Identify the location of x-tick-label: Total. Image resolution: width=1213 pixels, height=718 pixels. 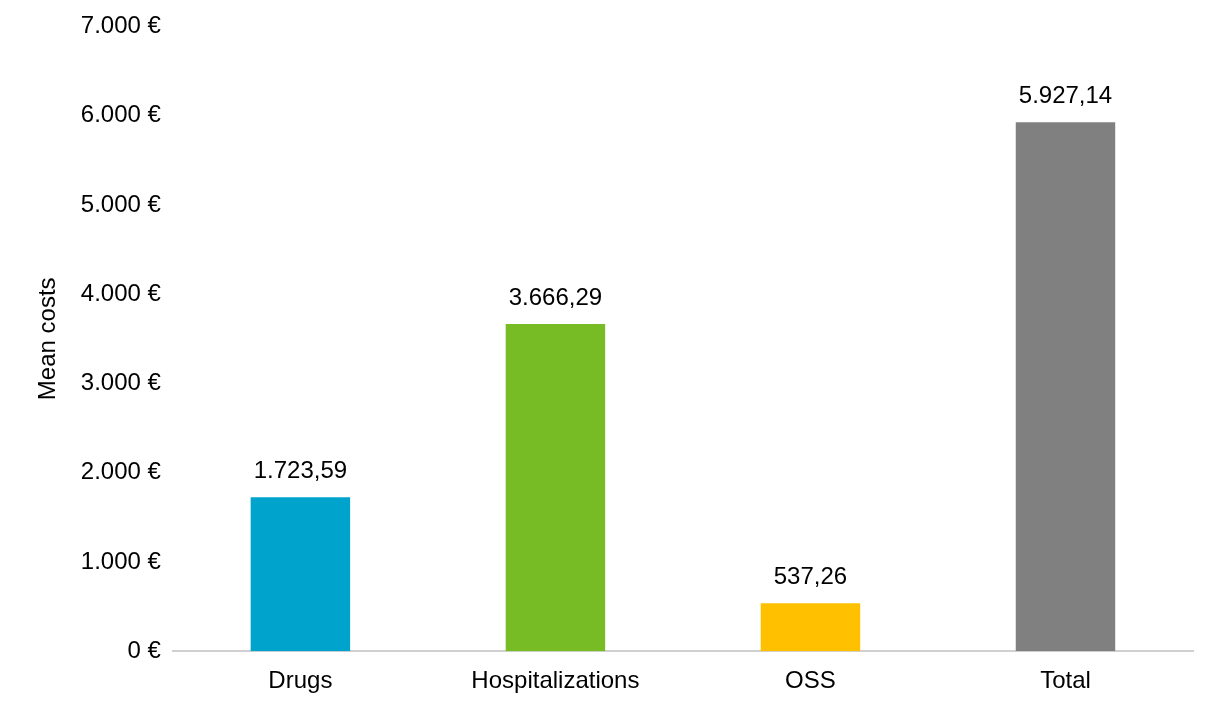
(1065, 680).